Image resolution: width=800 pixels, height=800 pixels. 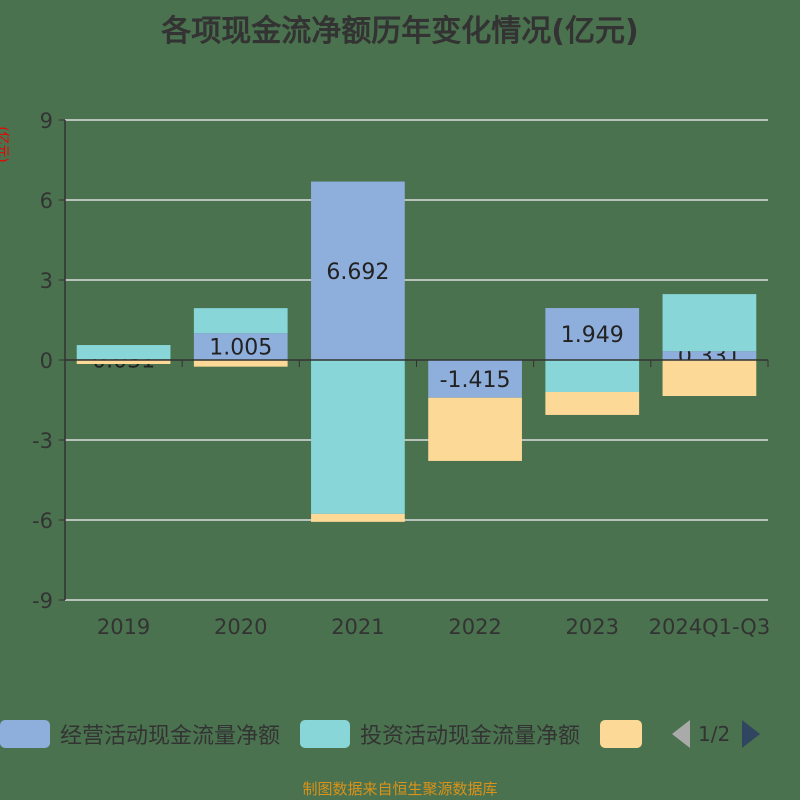 What do you see at coordinates (46, 121) in the screenshot?
I see `y-tick-label: 9` at bounding box center [46, 121].